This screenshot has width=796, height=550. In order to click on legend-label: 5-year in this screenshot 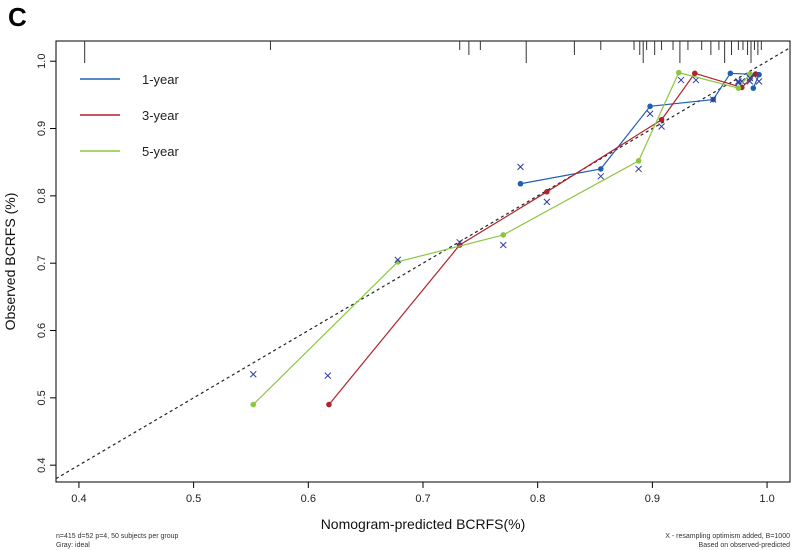, I will do `click(161, 151)`.